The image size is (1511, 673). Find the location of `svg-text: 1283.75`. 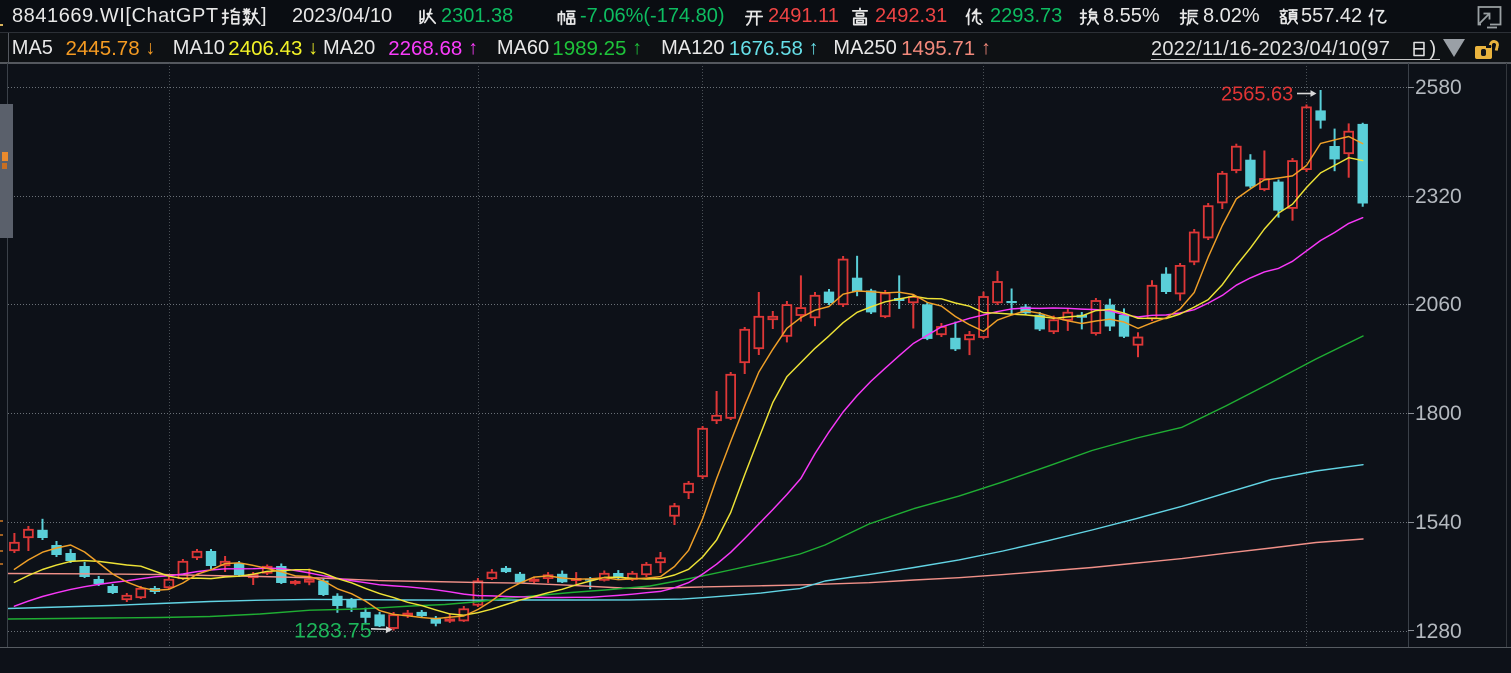

svg-text: 1283.75 is located at coordinates (333, 631).